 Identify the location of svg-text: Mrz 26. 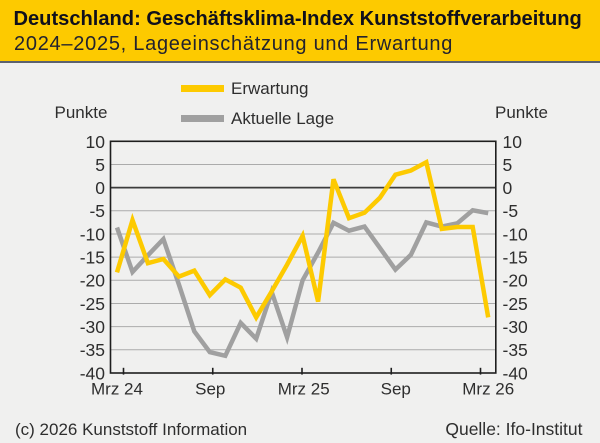
(488, 388).